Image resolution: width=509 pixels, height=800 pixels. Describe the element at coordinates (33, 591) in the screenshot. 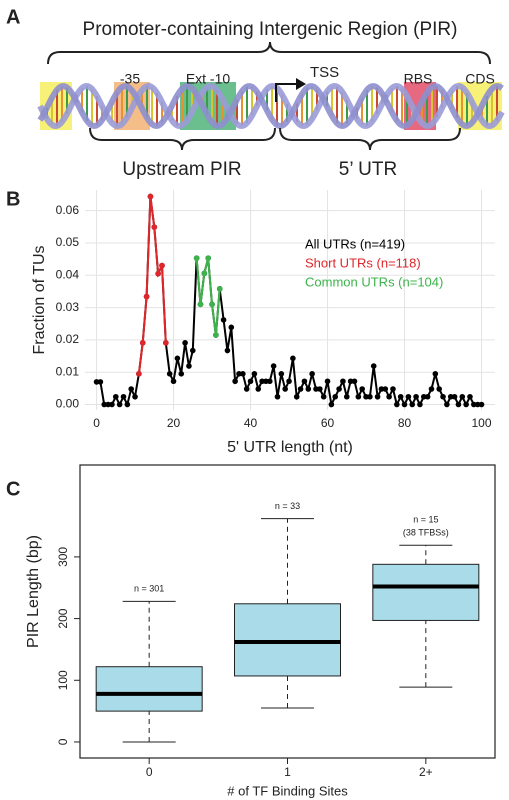

I see `y-axis-label: PIR Length (bp)` at that location.